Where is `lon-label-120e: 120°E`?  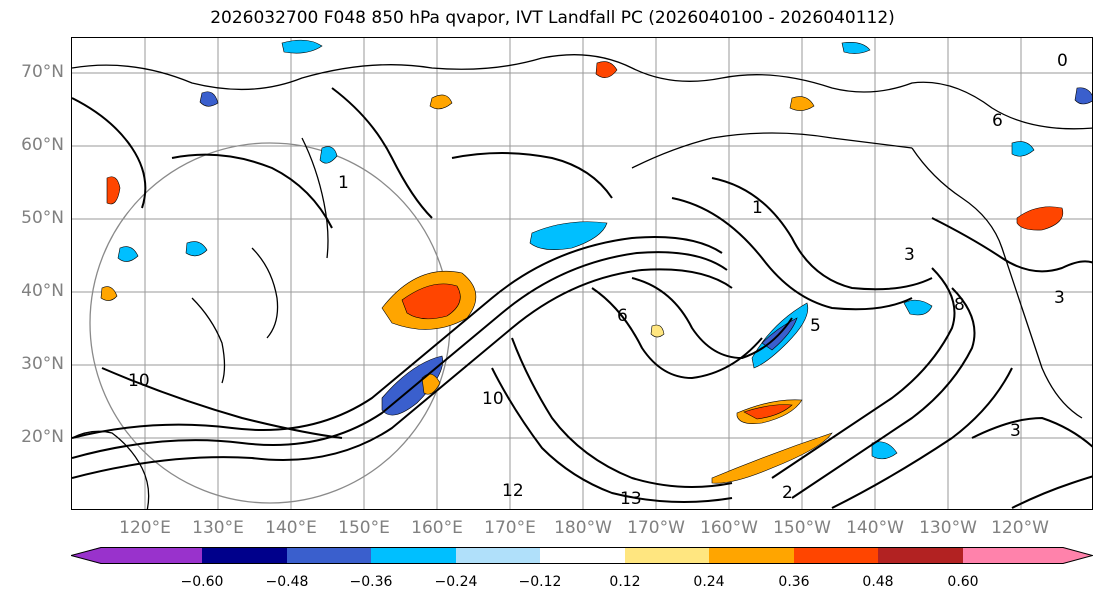
lon-label-120e: 120°E is located at coordinates (145, 528).